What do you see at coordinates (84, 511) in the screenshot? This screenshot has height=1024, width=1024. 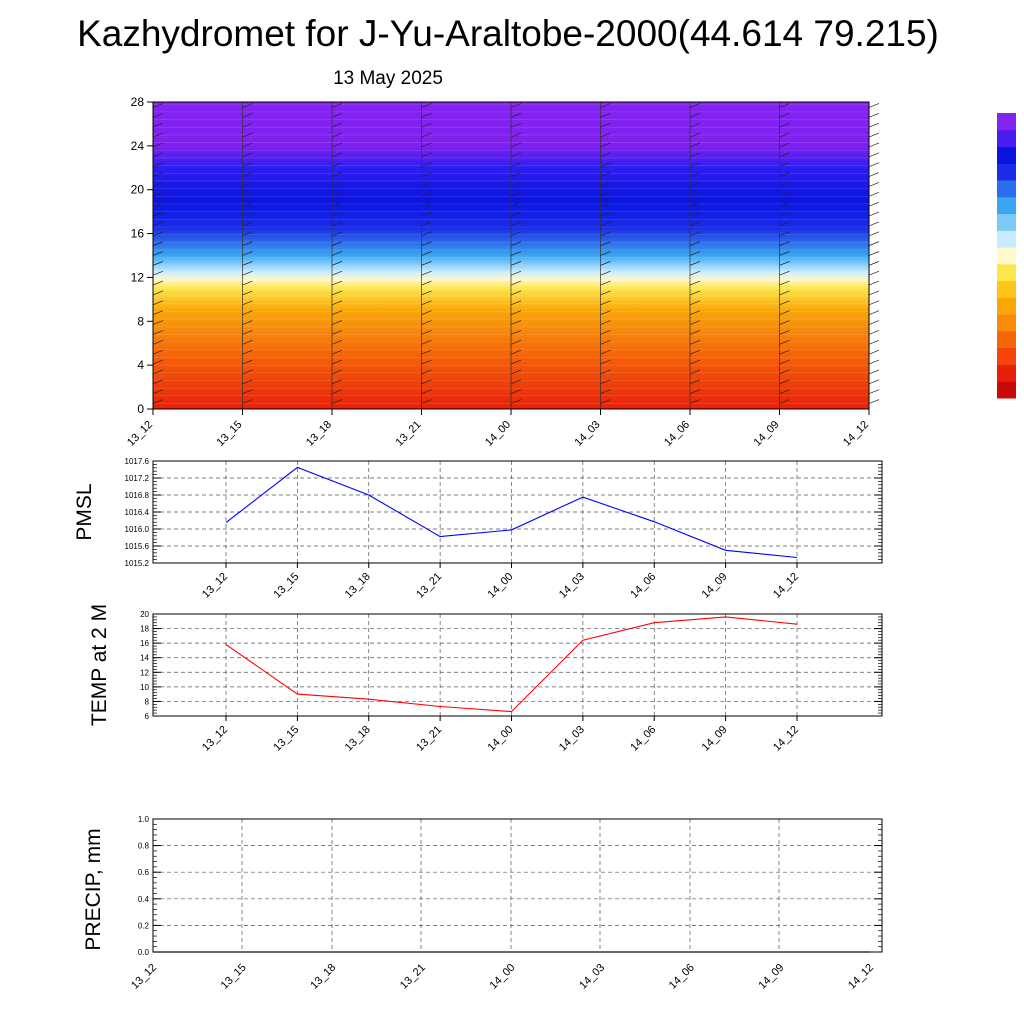 I see `pmsl-ylabel: PMSL` at bounding box center [84, 511].